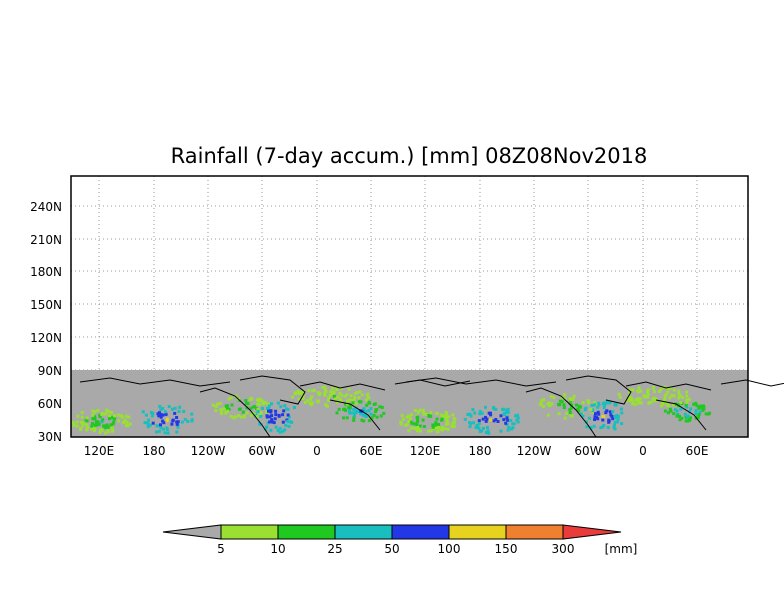 The width and height of the screenshot is (784, 612). Describe the element at coordinates (154, 451) in the screenshot. I see `lon-label: 180` at that location.